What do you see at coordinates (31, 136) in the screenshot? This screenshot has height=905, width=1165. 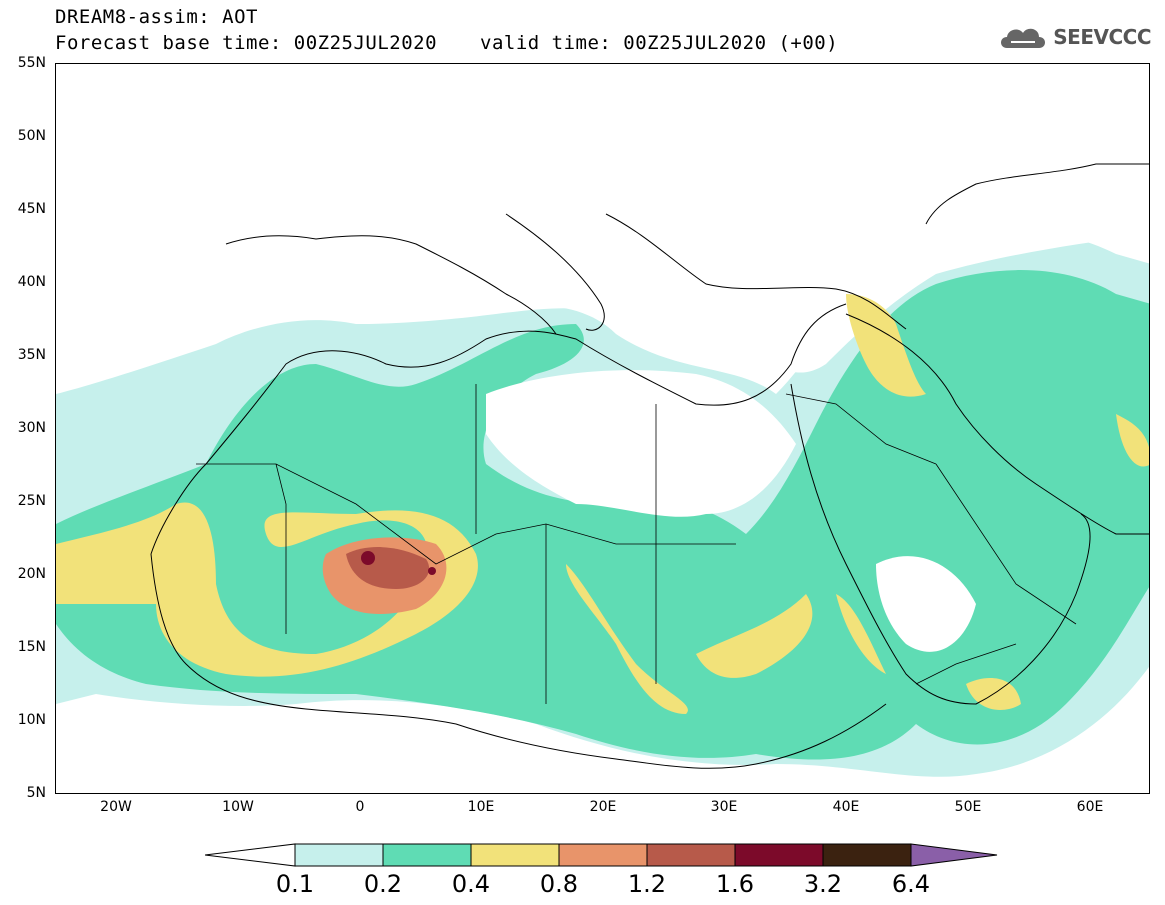 I see `lat-label: 50N` at bounding box center [31, 136].